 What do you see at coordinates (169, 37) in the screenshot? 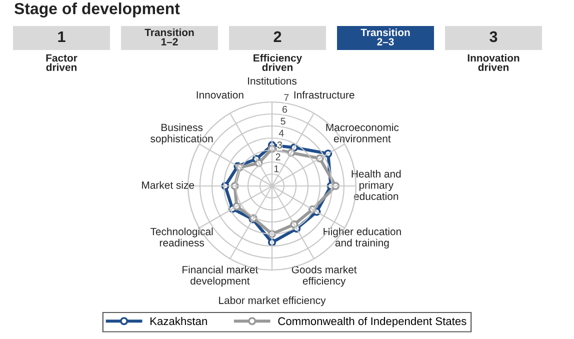
I see `text: Transition 1–2` at bounding box center [169, 37].